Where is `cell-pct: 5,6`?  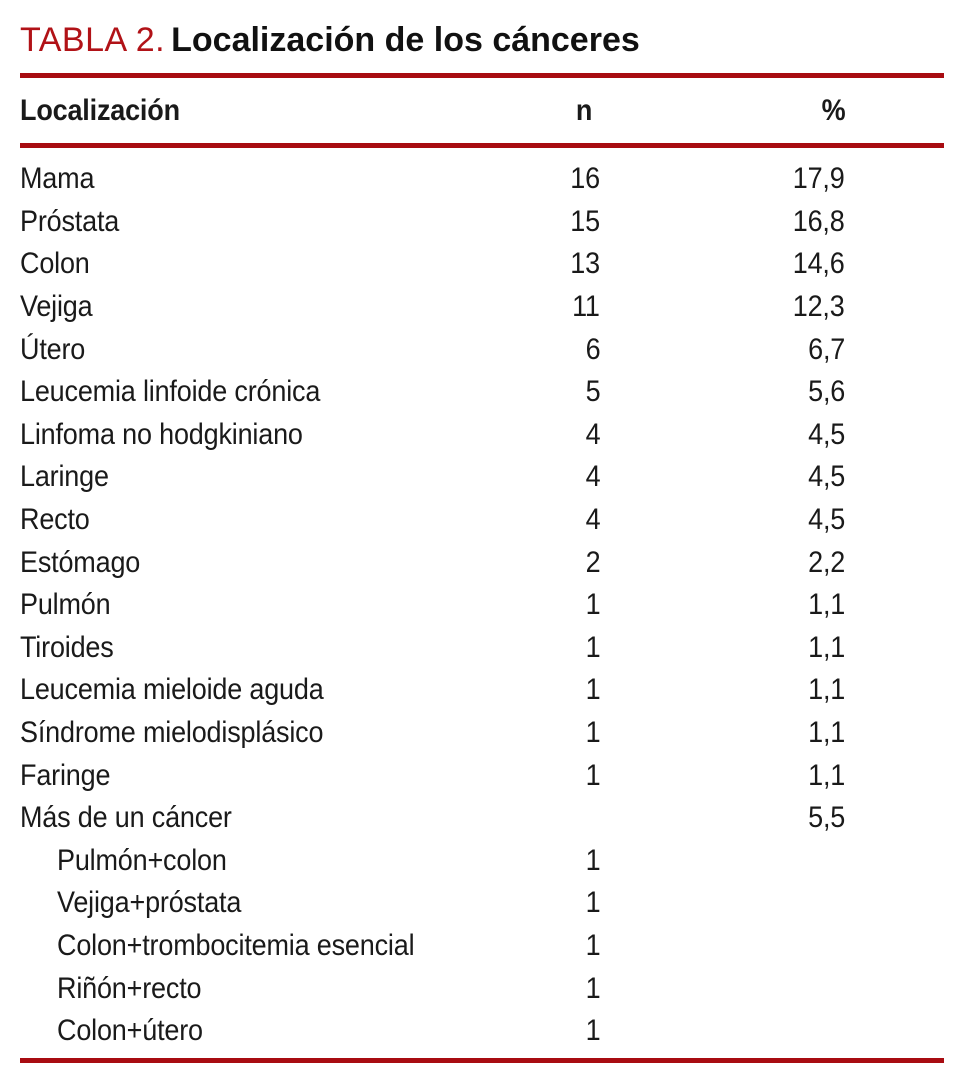 cell-pct: 5,6 is located at coordinates (722, 392).